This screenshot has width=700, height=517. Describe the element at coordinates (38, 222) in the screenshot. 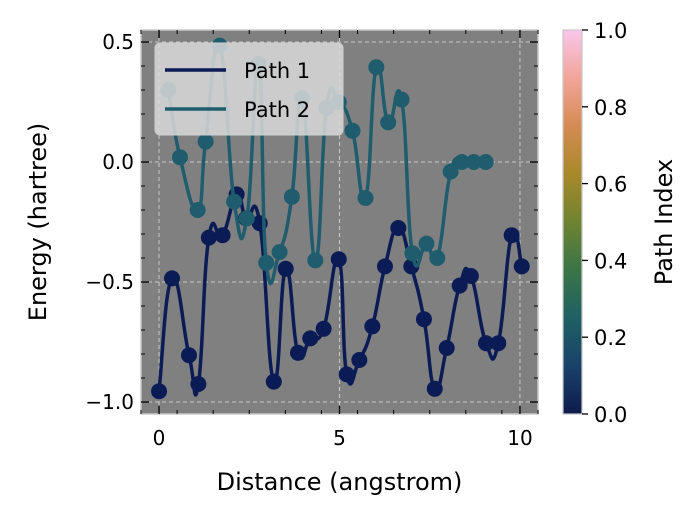

I see `y-axis-label: Energy (hartree)` at that location.